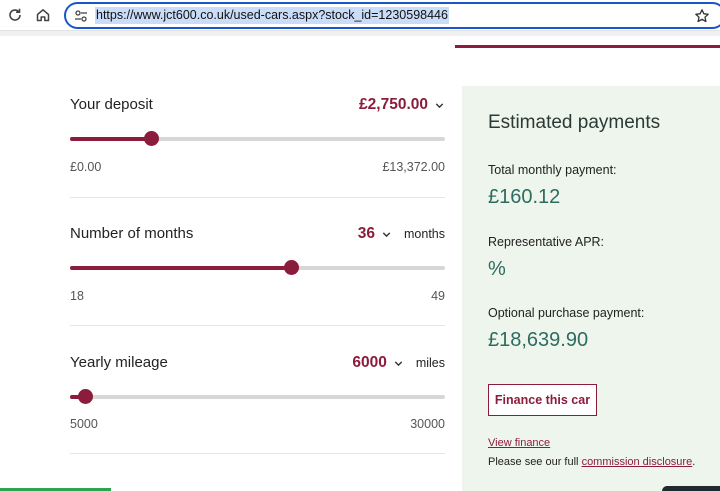 This screenshot has width=720, height=491. I want to click on months-max: 49, so click(438, 296).